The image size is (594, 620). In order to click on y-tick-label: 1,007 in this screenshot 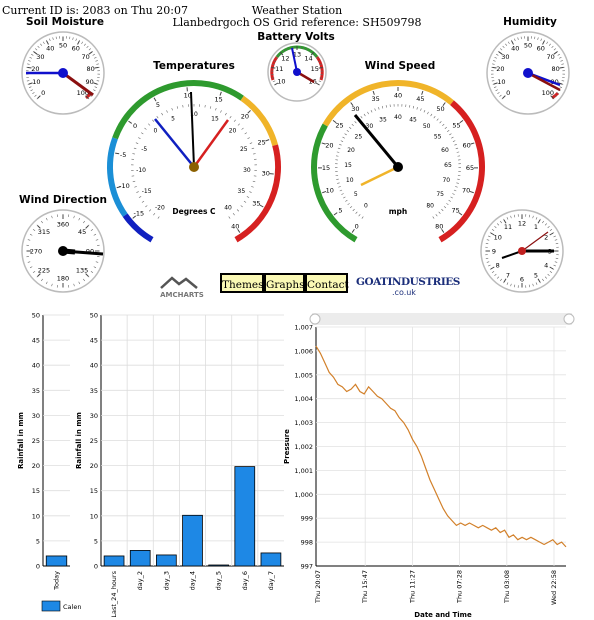, I will do `click(303, 328)`.